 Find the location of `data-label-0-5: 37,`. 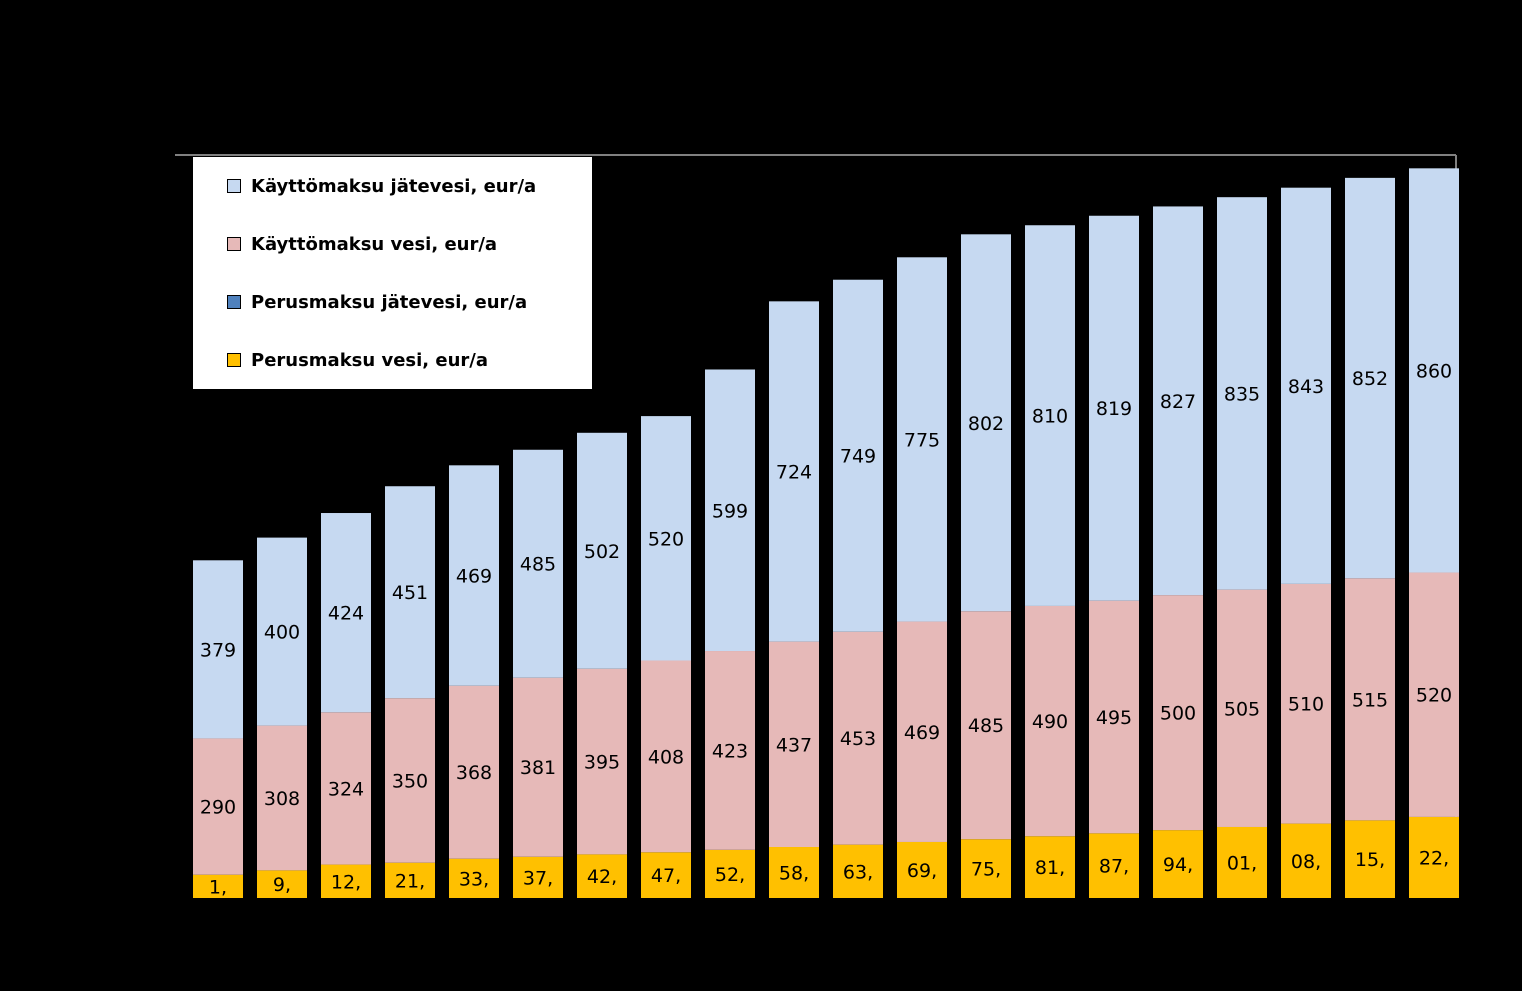

data-label-0-5: 37, is located at coordinates (538, 878).